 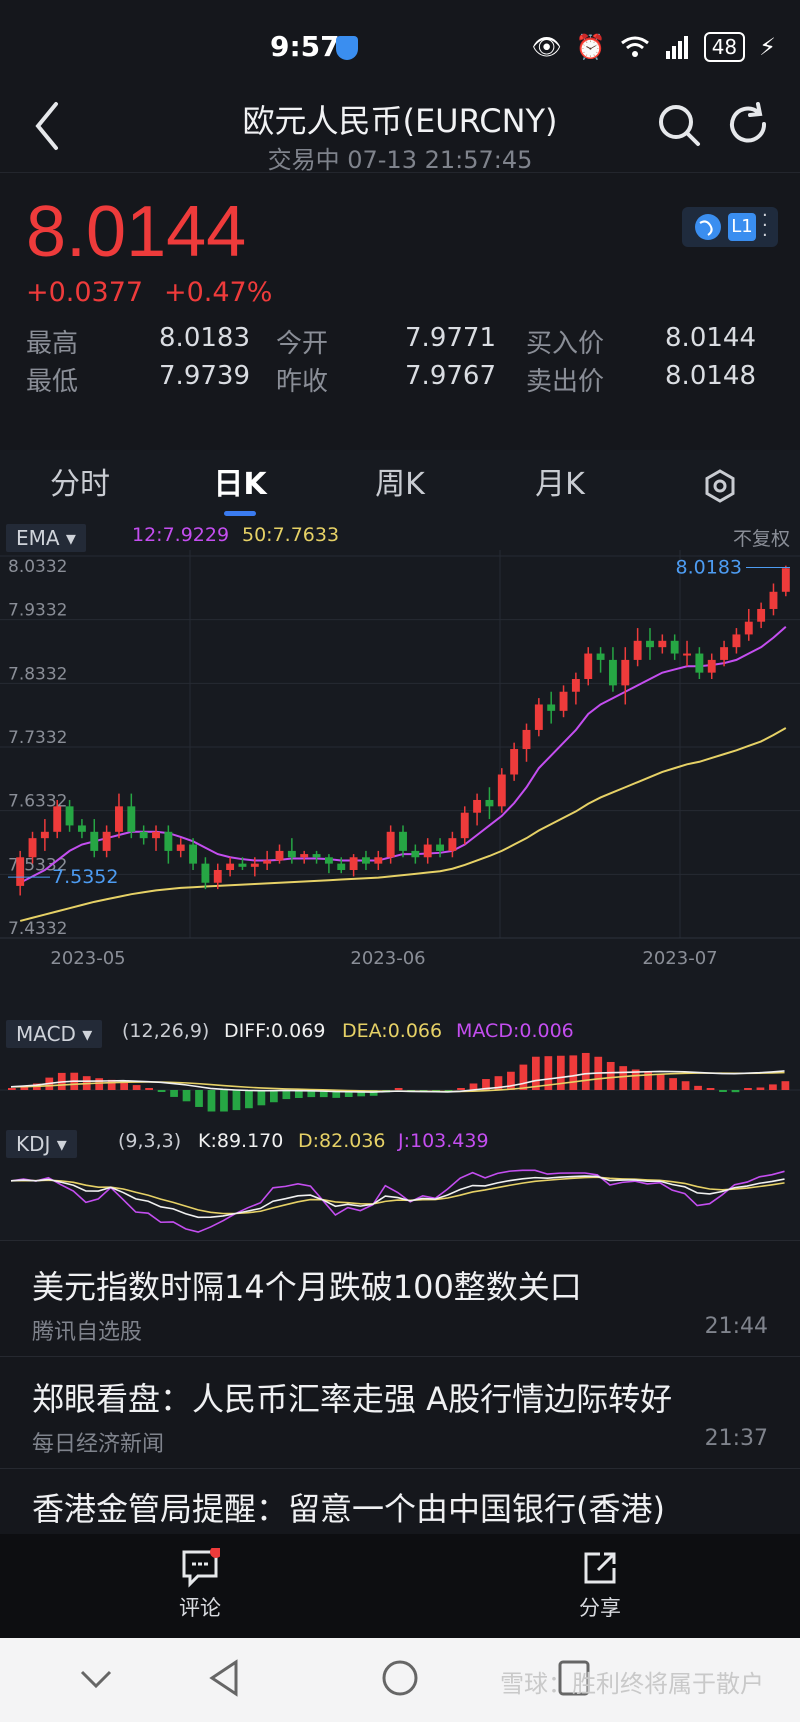 I want to click on share-button: 分享, so click(x=600, y=1585).